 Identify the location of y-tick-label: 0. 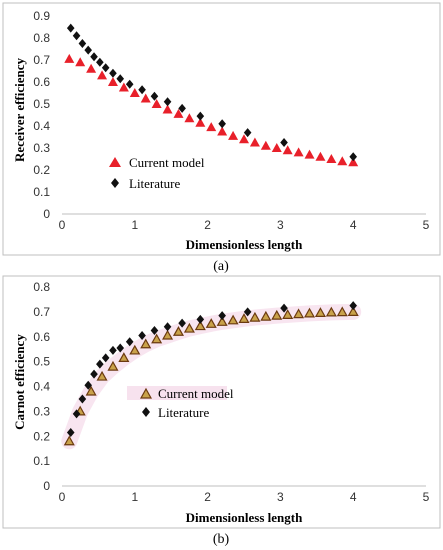
(46, 214).